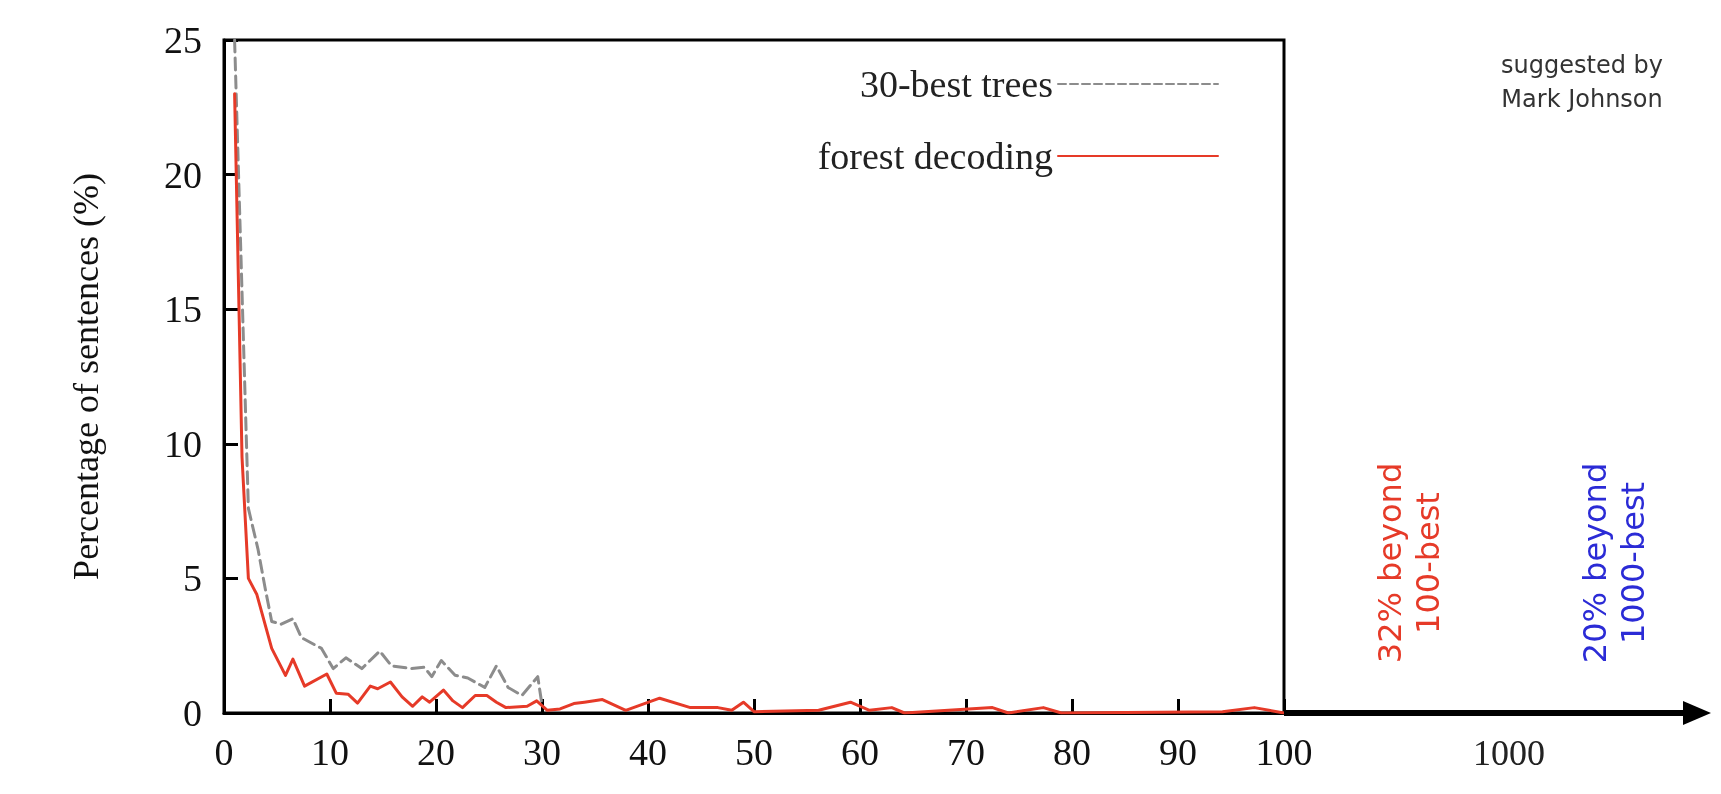 This screenshot has width=1721, height=794. Describe the element at coordinates (183, 309) in the screenshot. I see `y-tick-label: 15` at that location.